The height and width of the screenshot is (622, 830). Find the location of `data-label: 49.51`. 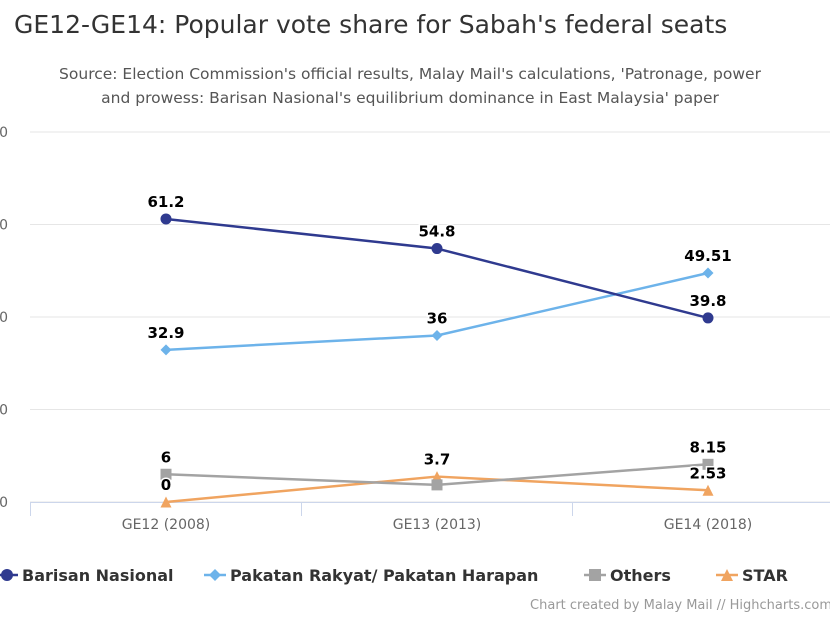

data-label: 49.51 is located at coordinates (707, 256).